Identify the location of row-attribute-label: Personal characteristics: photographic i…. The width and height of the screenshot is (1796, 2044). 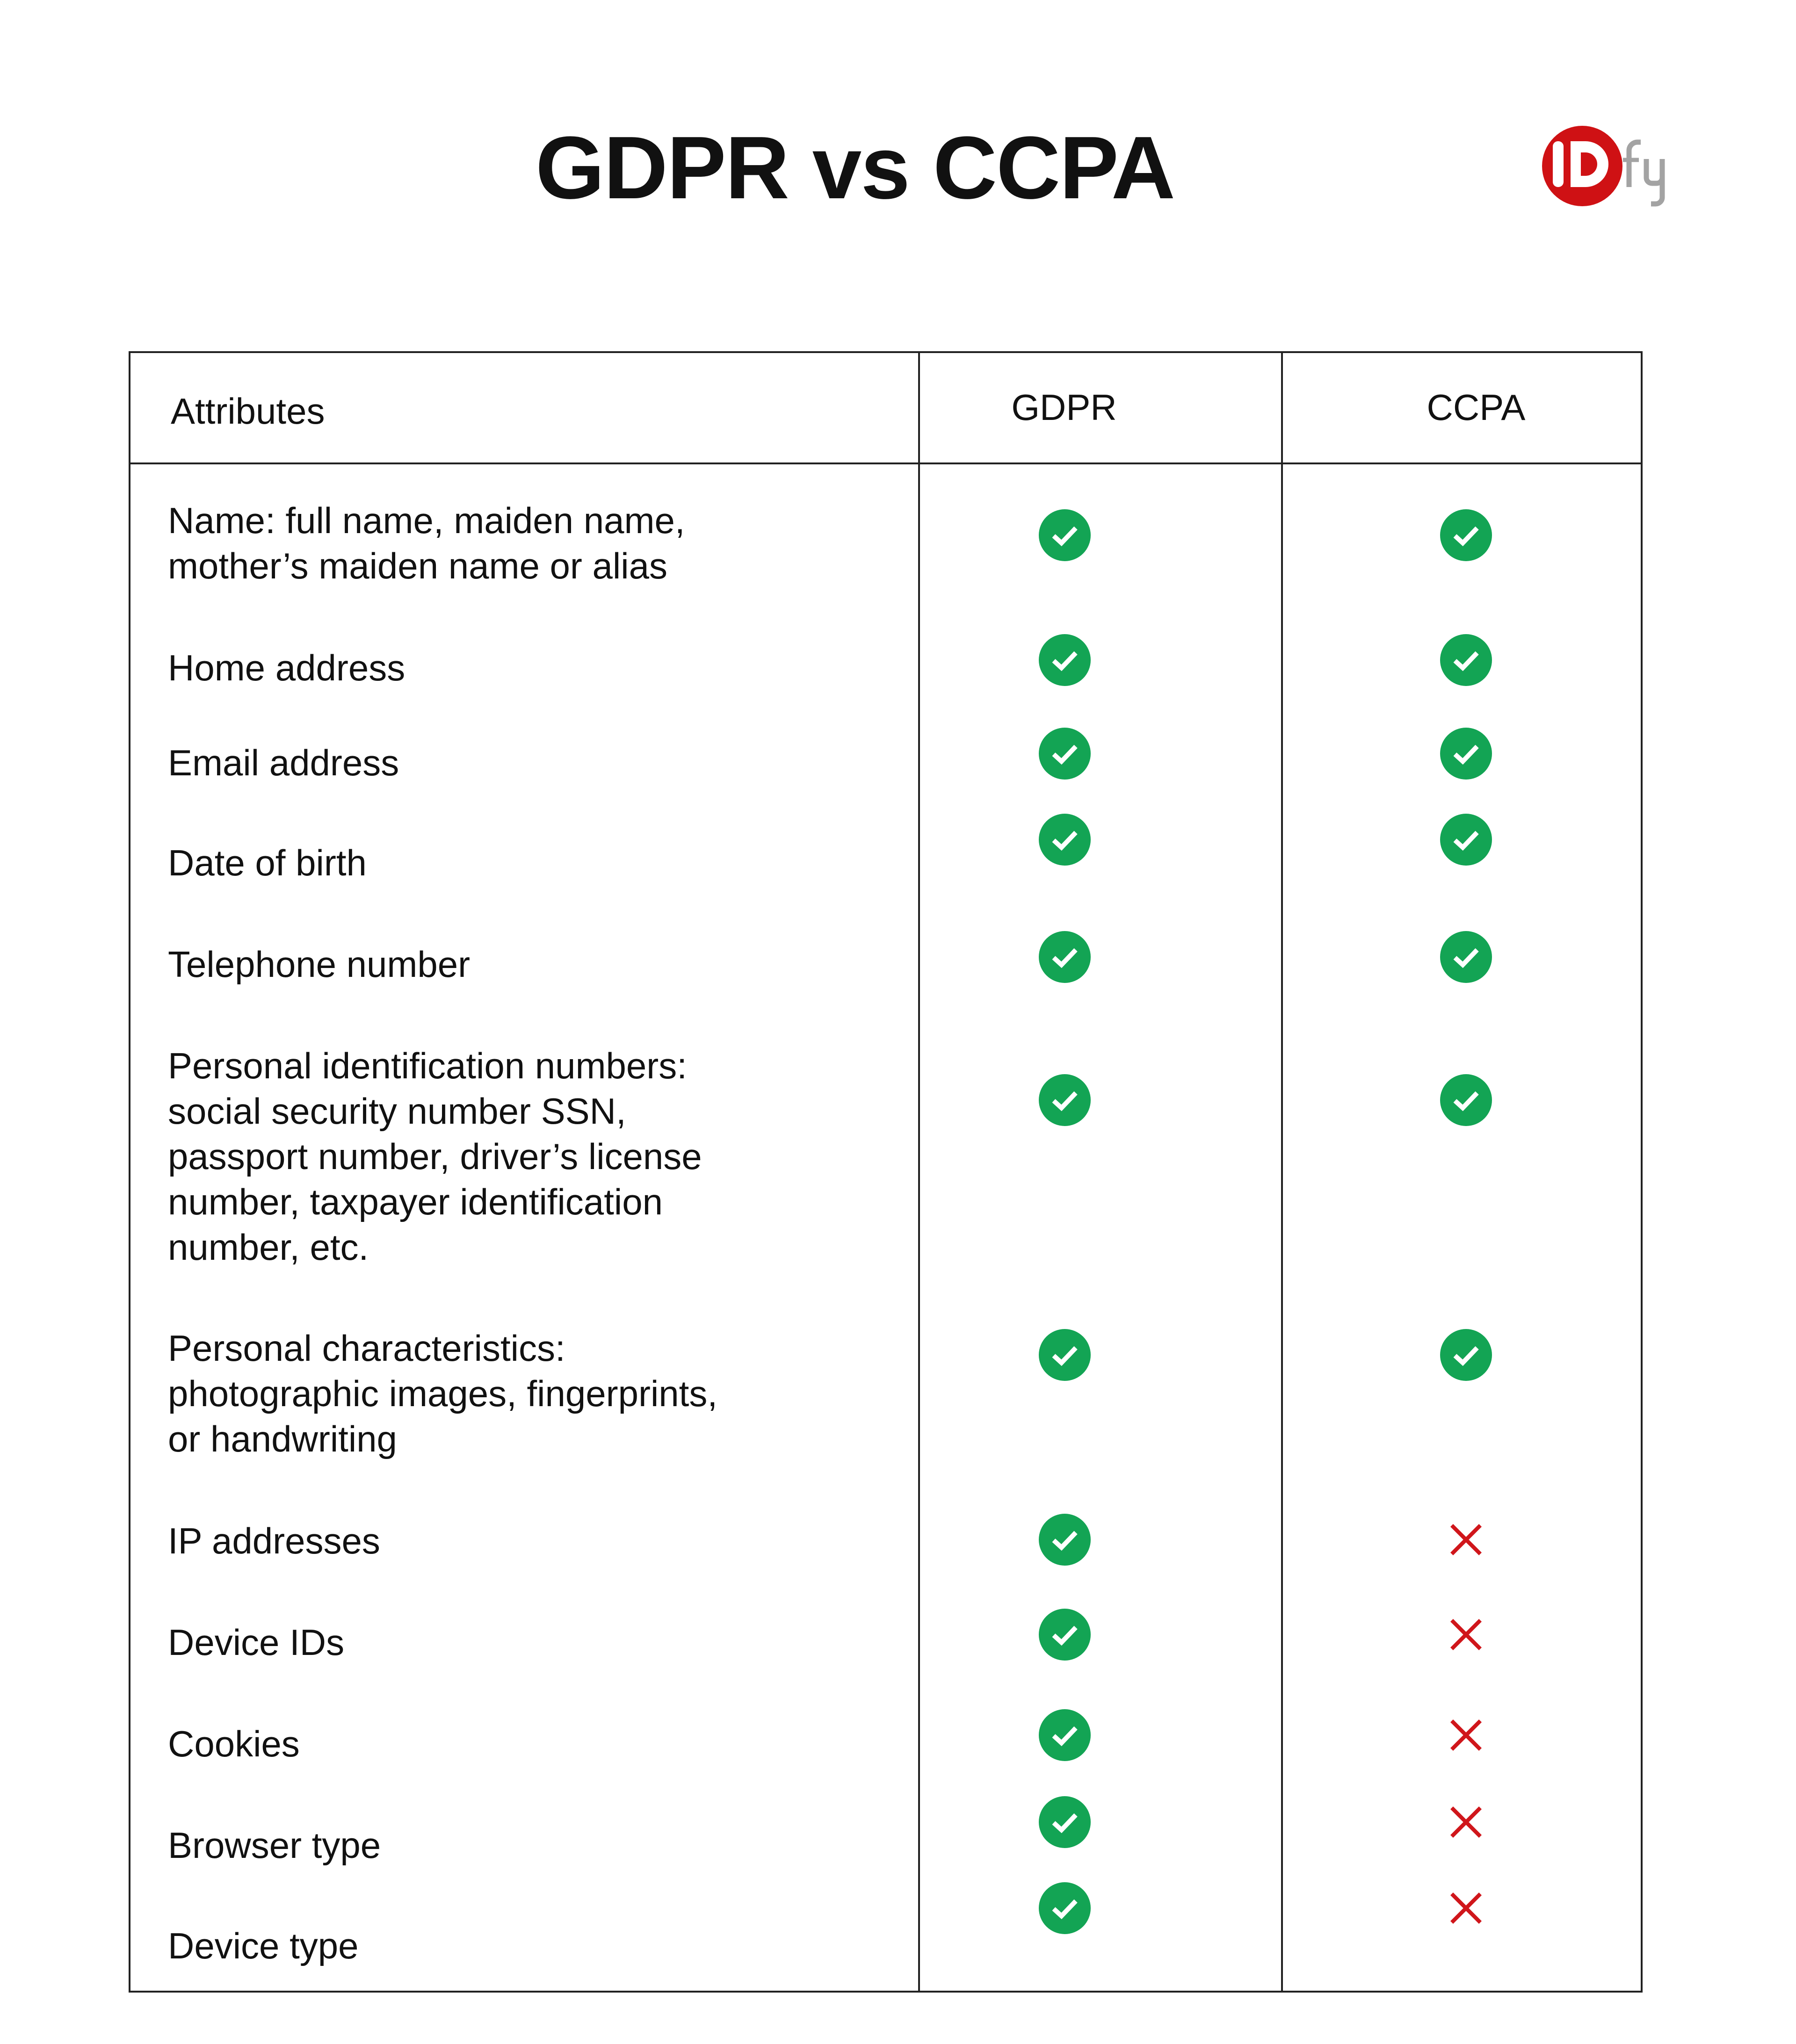
(443, 1393).